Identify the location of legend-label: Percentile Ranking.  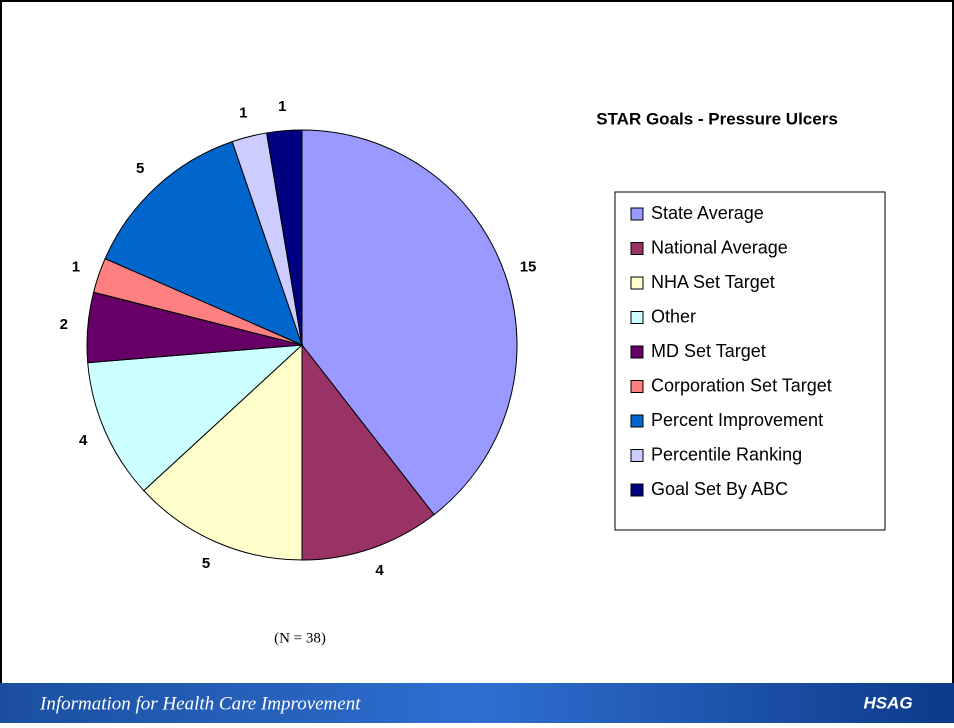
(726, 454).